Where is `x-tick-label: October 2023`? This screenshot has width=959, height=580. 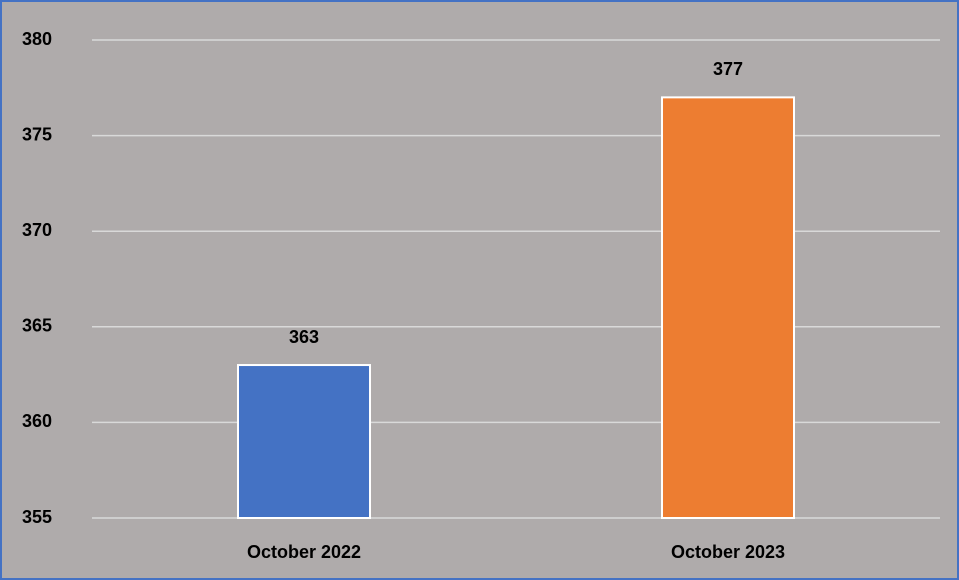 x-tick-label: October 2023 is located at coordinates (728, 552).